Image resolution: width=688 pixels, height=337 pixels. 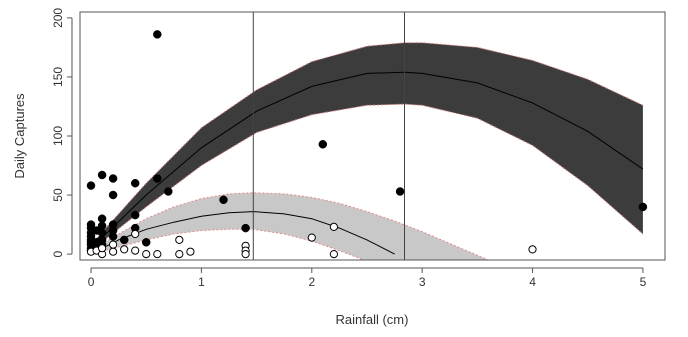 I want to click on y-axis: 0 50 100 150 200, so click(x=62, y=132).